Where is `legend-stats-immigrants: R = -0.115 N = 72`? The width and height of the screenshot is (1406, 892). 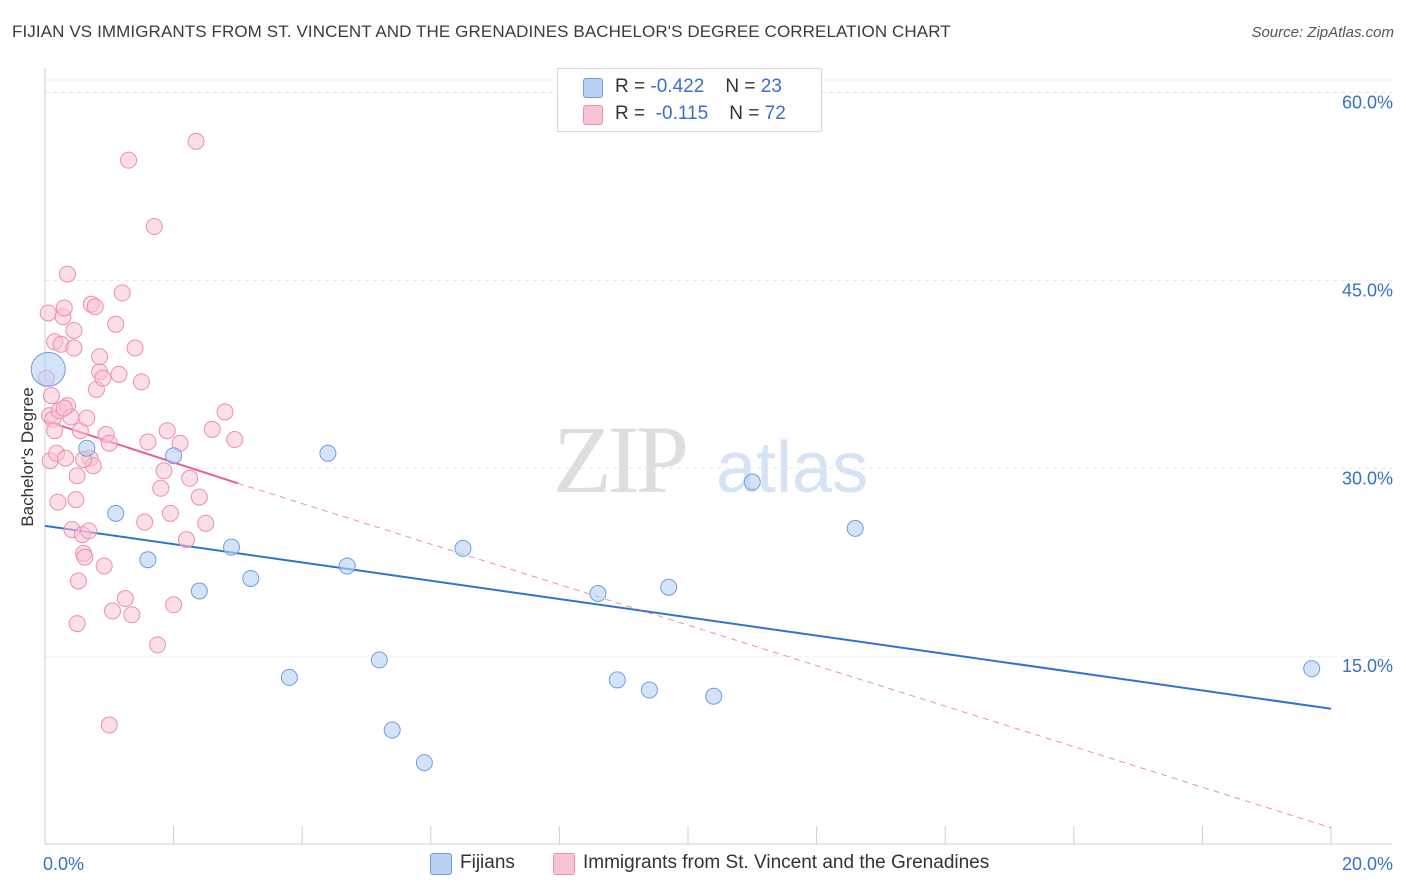
legend-stats-immigrants: R = -0.115 N = 72 is located at coordinates (700, 113).